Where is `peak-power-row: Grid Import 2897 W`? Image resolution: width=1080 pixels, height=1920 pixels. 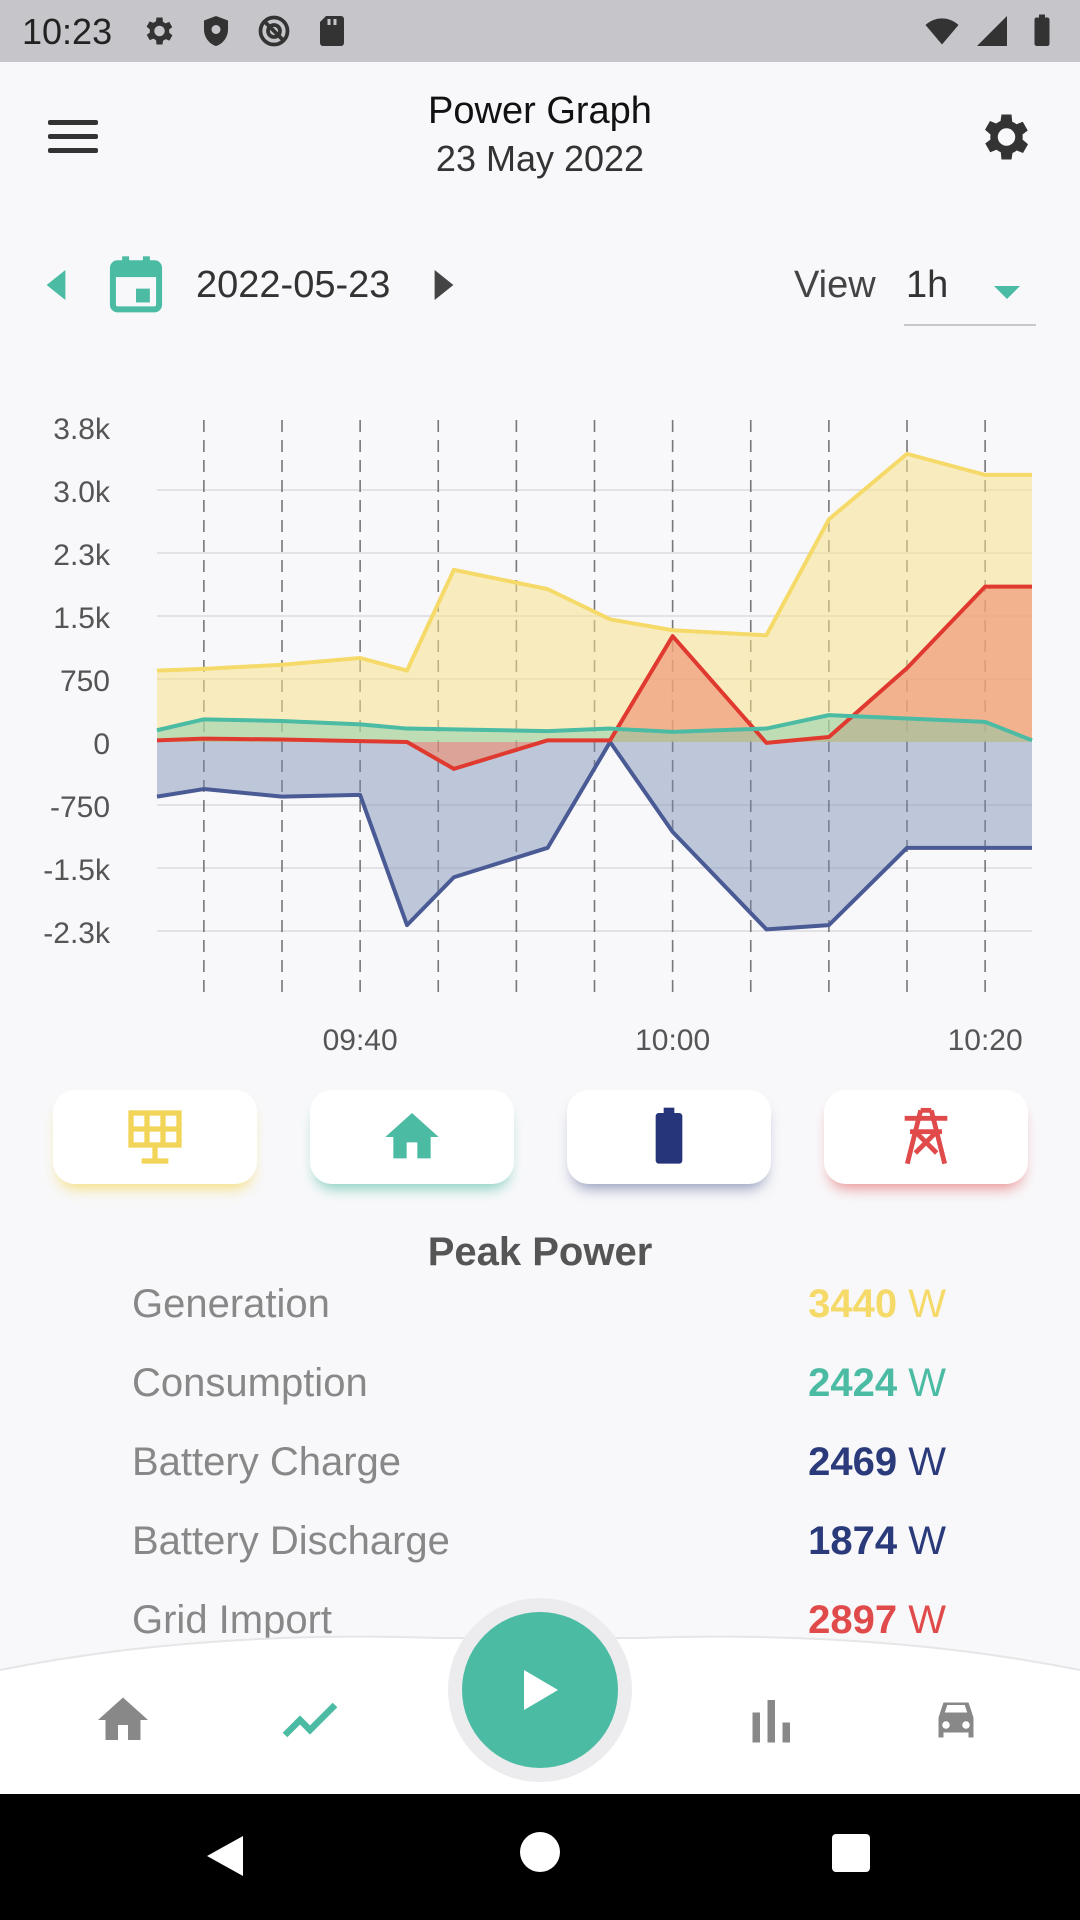
peak-power-row: Grid Import 2897 W is located at coordinates (539, 1628).